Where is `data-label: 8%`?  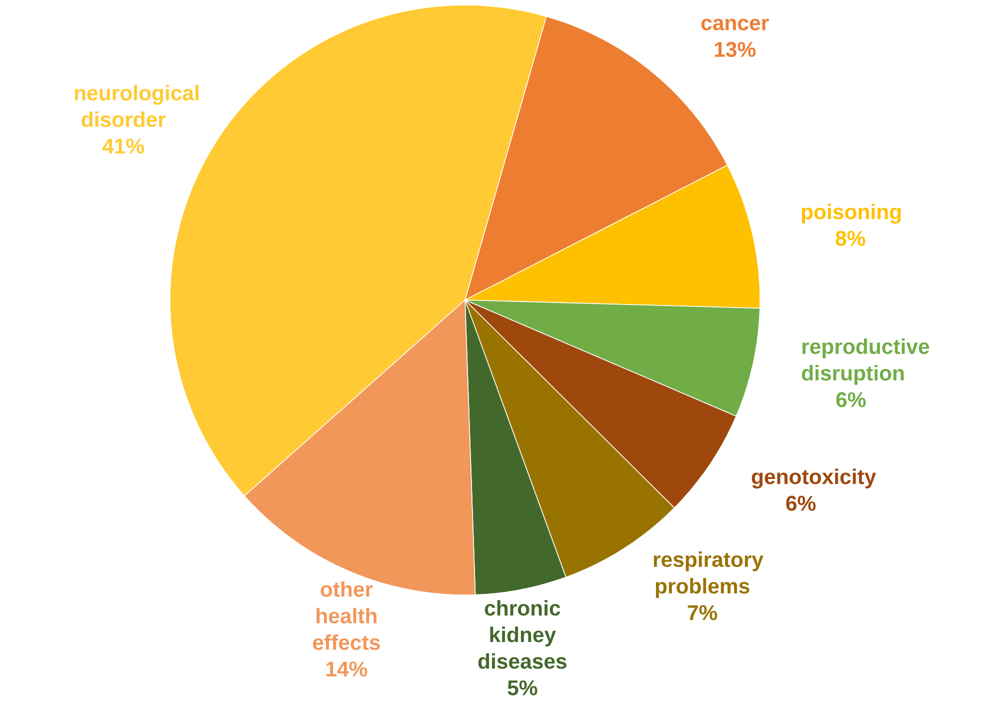
data-label: 8% is located at coordinates (851, 238).